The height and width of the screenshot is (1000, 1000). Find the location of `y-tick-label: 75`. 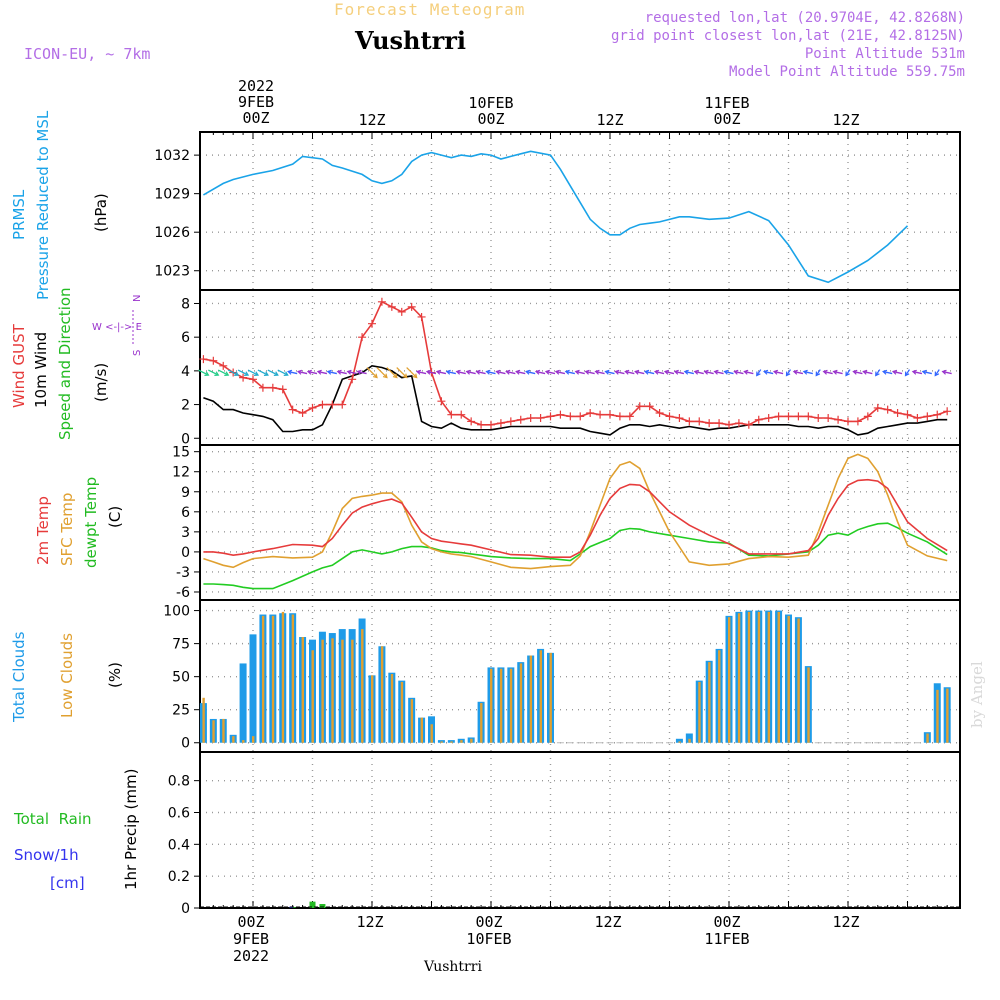

y-tick-label: 75 is located at coordinates (181, 645).